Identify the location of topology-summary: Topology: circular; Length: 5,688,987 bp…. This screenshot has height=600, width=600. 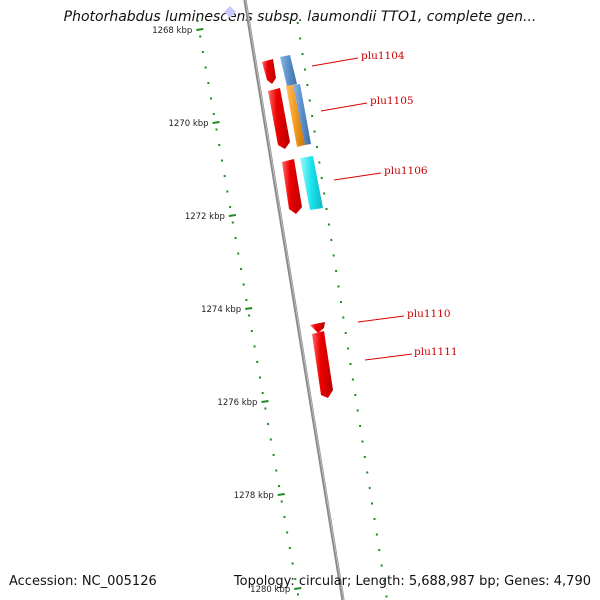
(412, 581).